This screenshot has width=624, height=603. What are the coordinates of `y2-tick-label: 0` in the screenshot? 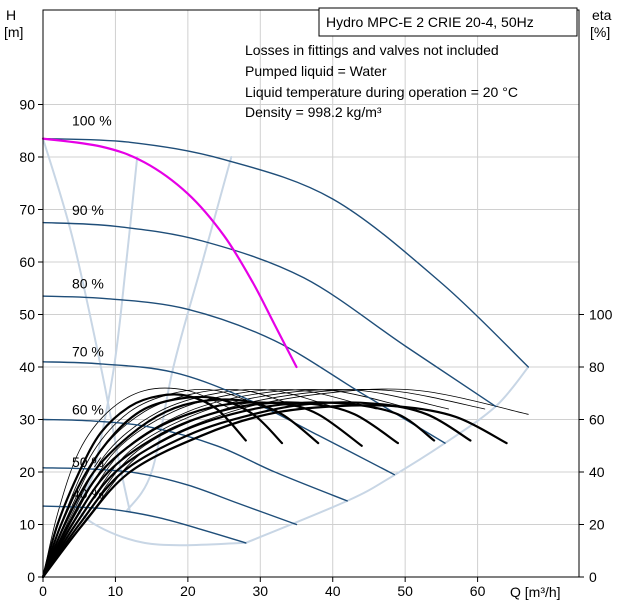 It's located at (593, 577).